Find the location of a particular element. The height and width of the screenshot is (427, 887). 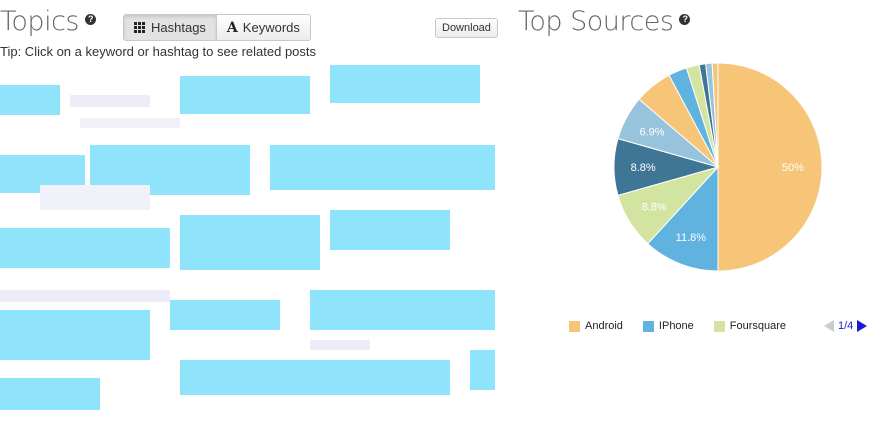

triangle-right-icon is located at coordinates (862, 326).